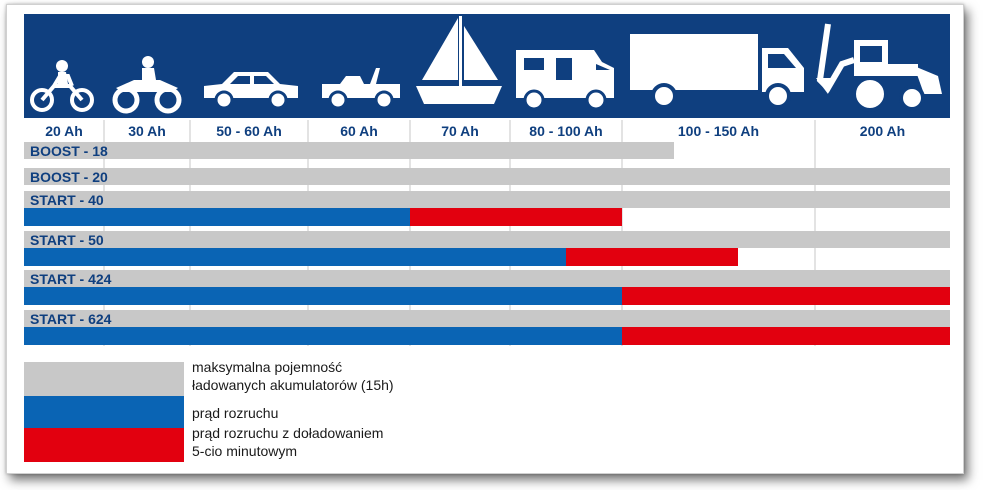 Image resolution: width=988 pixels, height=490 pixels. I want to click on row-label: START - 40, so click(67, 200).